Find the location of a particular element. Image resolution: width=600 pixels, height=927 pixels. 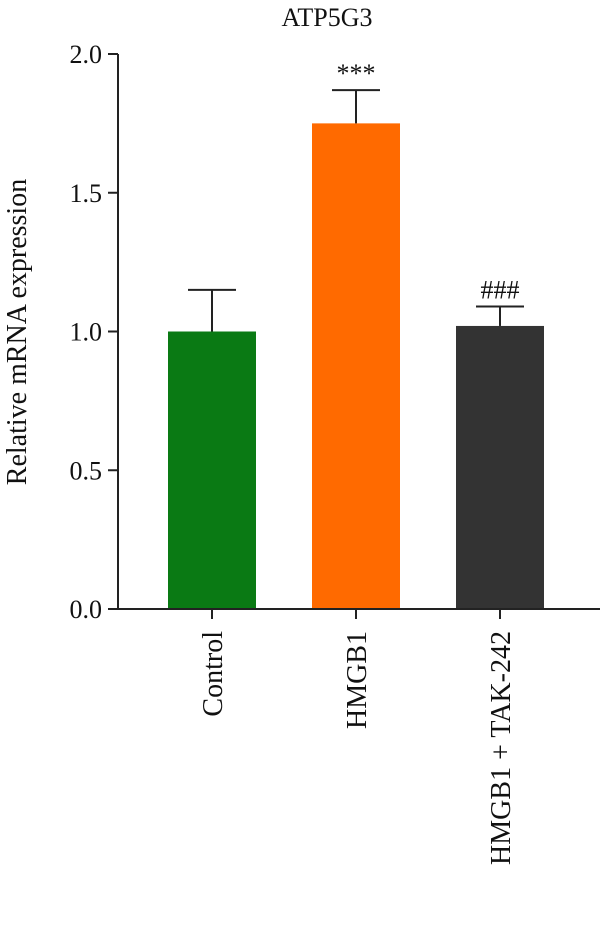

y-axis: 0.0 0.5 1.0 1.5 2.0 is located at coordinates (94, 332).